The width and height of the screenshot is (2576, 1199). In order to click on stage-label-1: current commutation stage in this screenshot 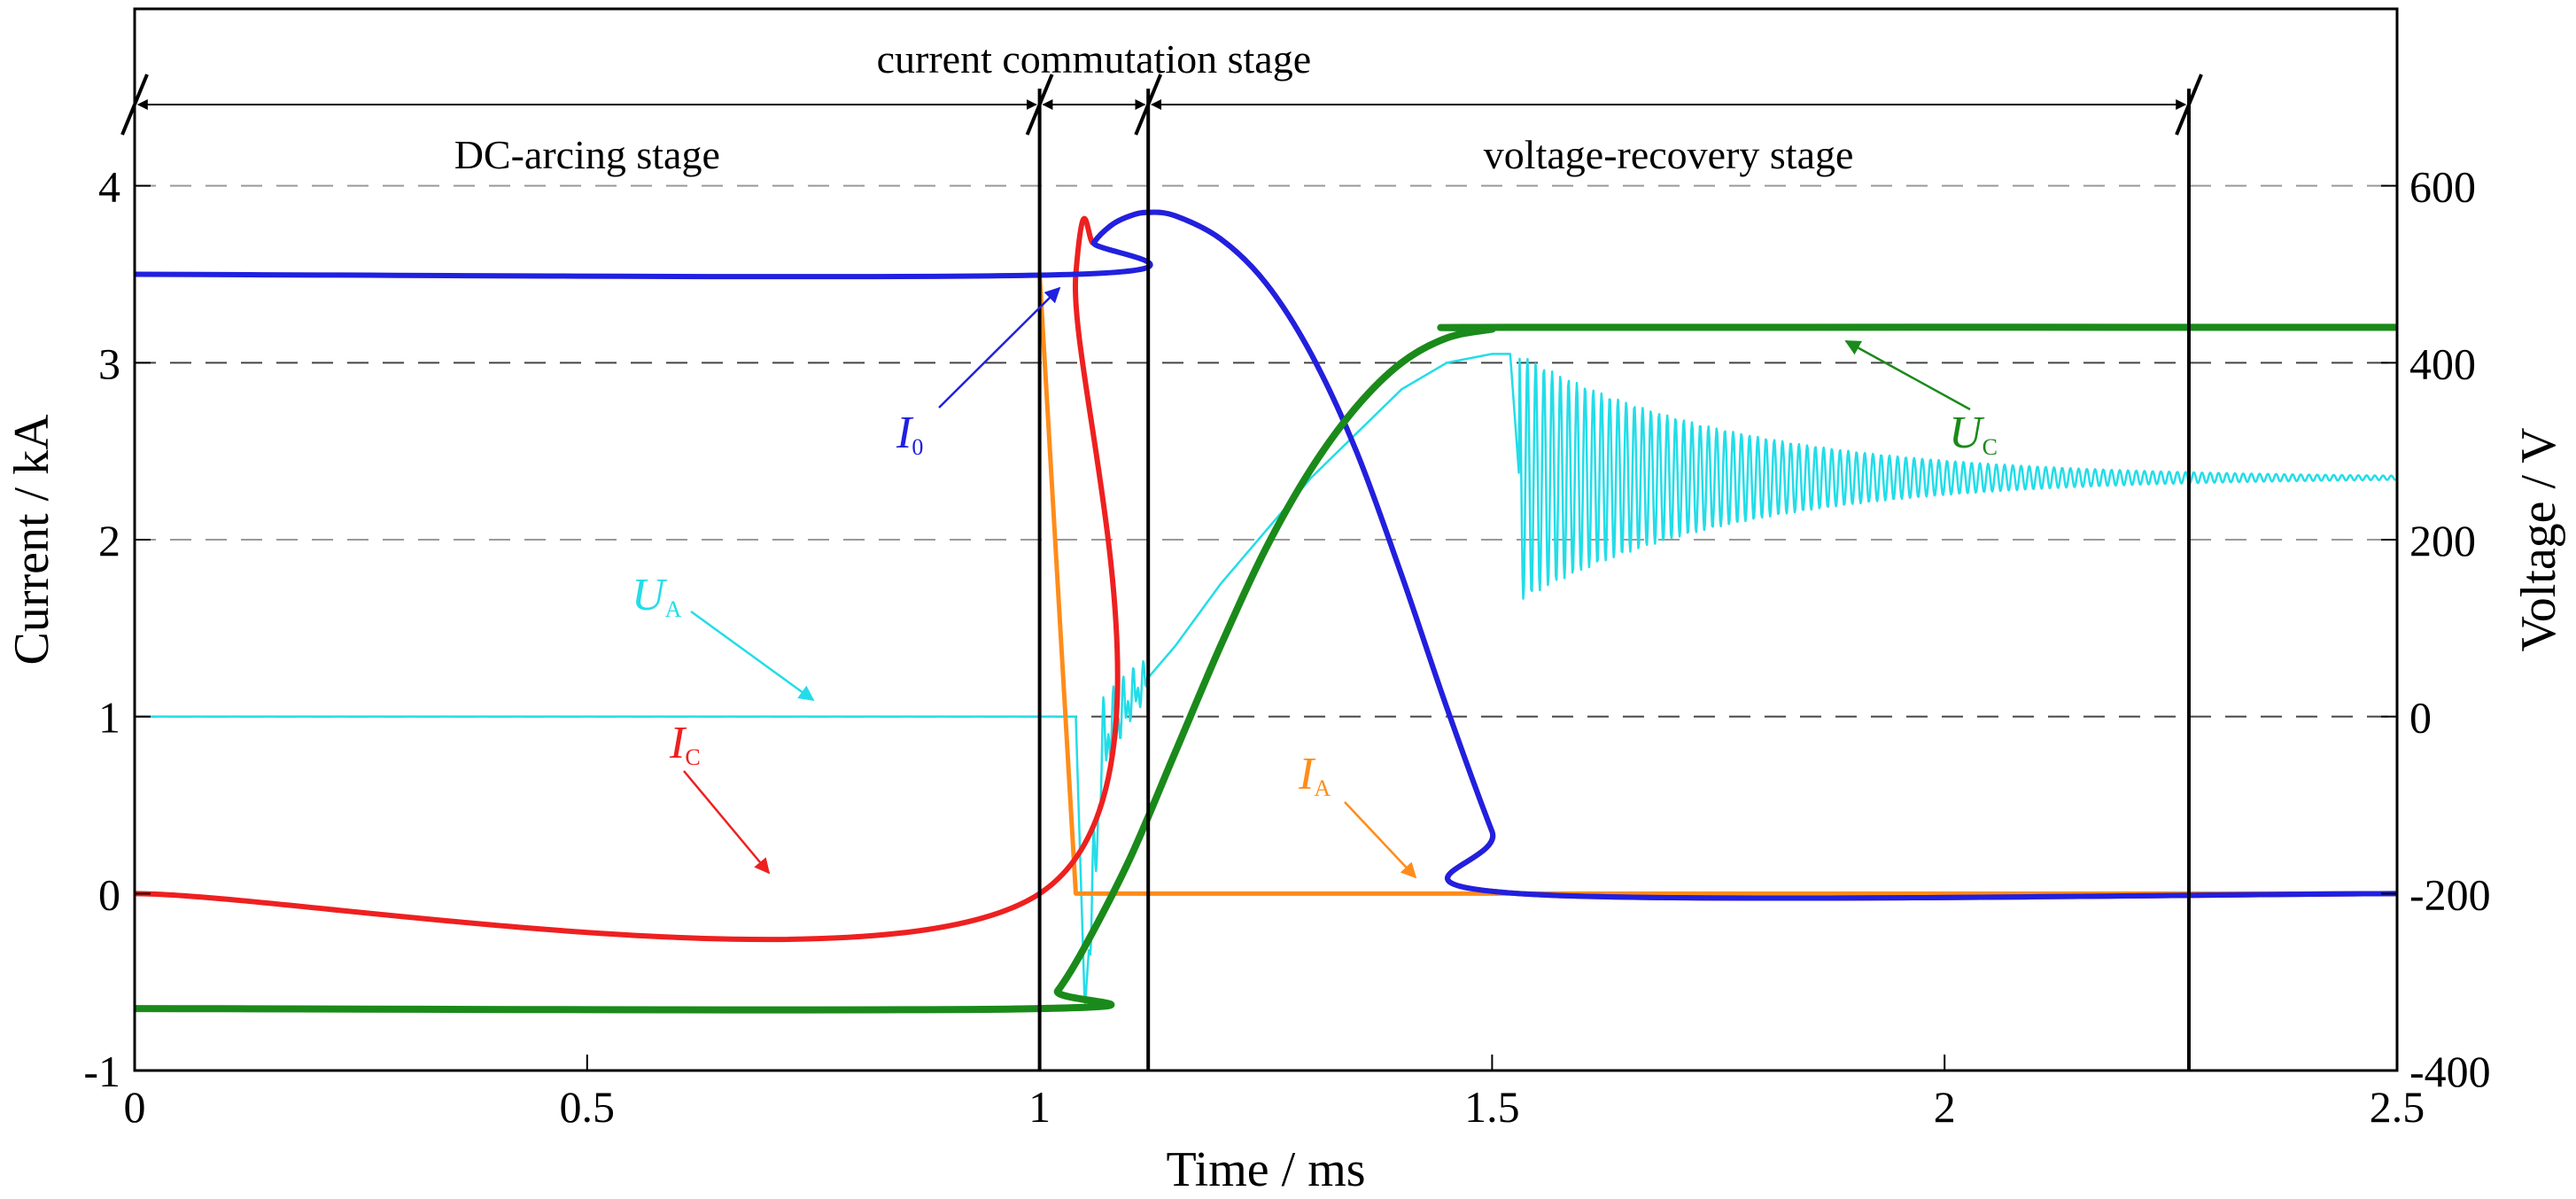, I will do `click(1094, 59)`.